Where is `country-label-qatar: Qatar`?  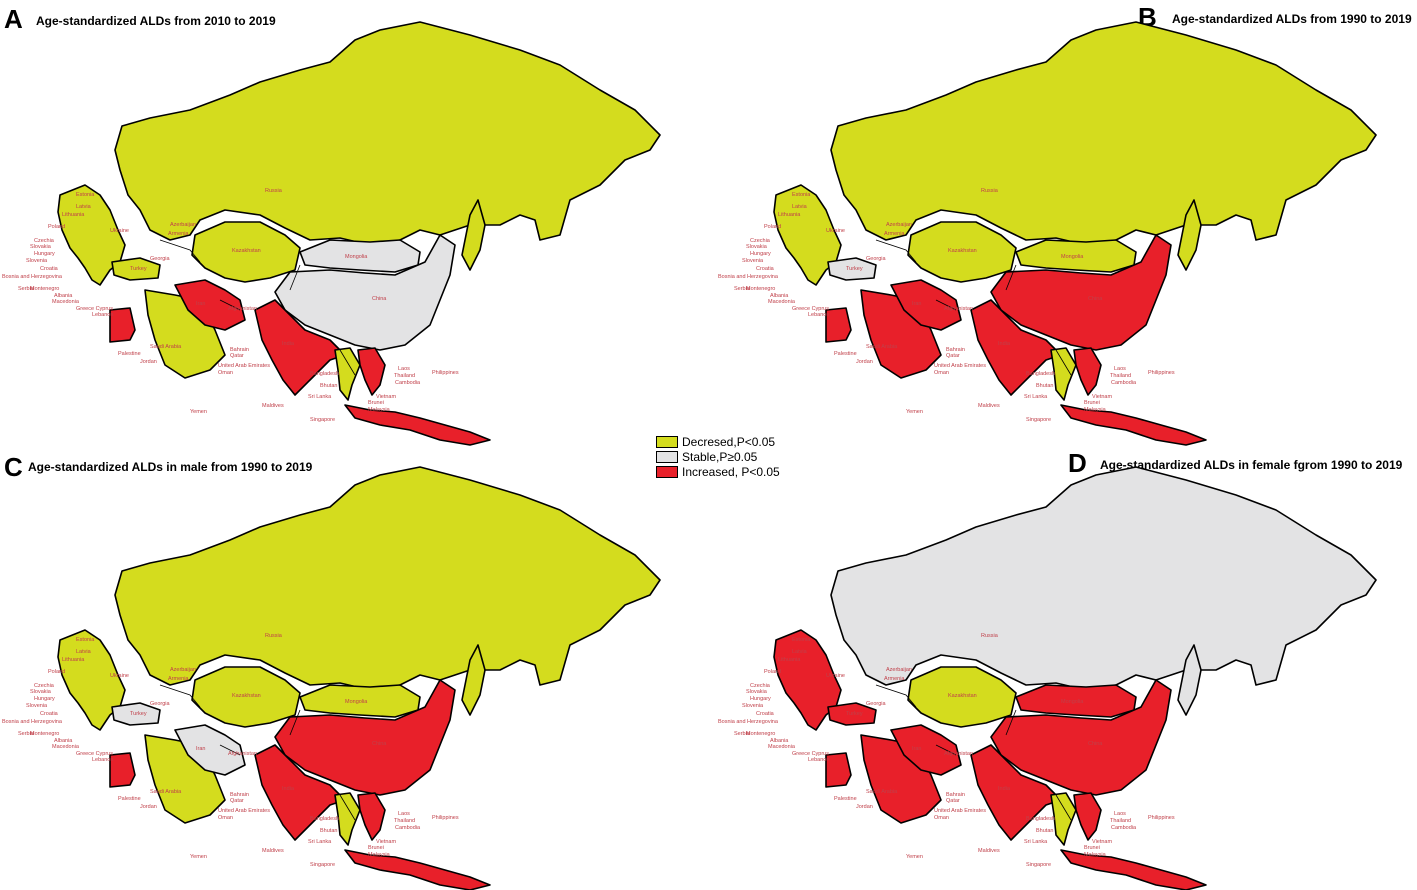
country-label-qatar: Qatar is located at coordinates (237, 356).